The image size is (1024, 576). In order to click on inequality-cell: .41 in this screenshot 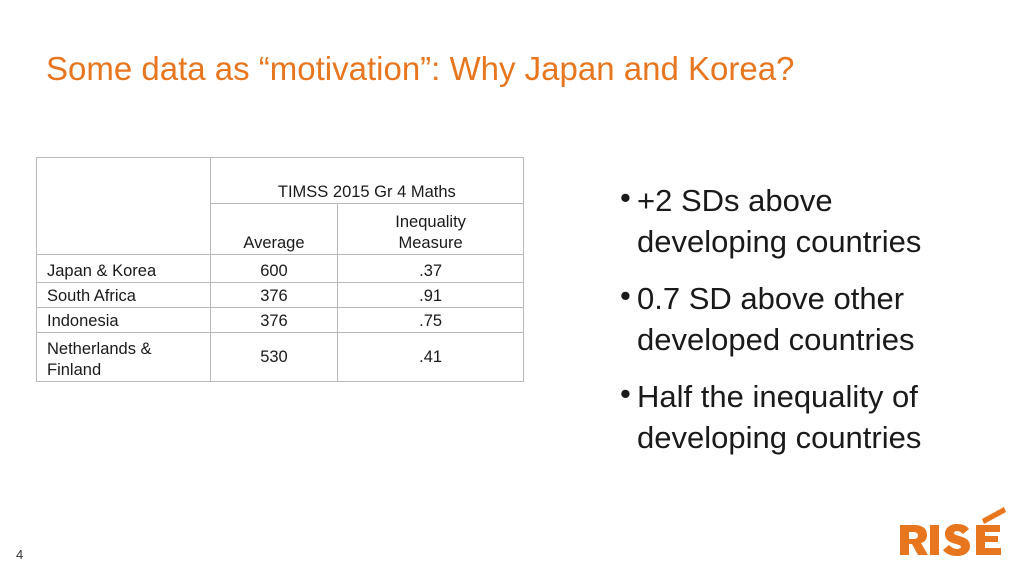, I will do `click(430, 357)`.